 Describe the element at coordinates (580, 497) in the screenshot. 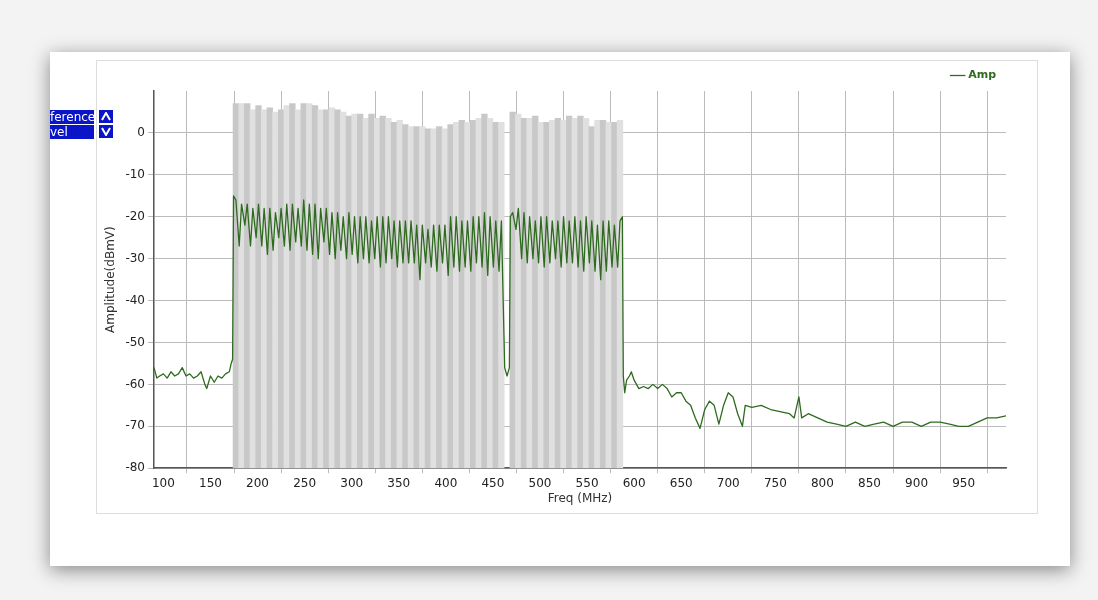

I see `x-axis-title: Freq (MHz)` at that location.